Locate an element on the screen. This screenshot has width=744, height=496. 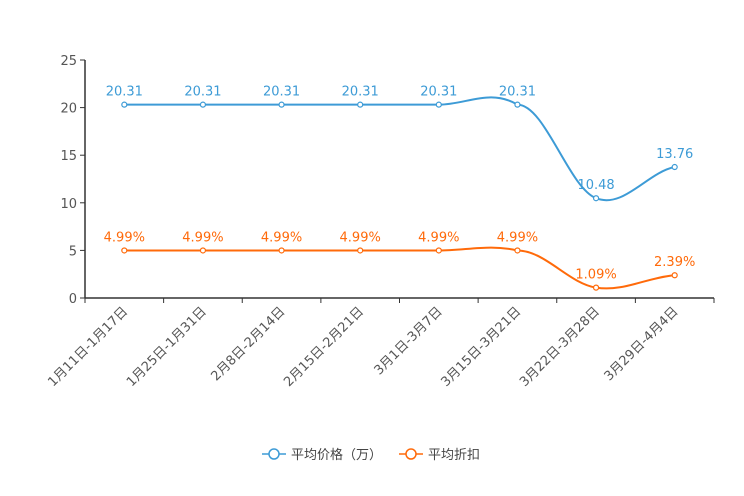
x-tick-label: 3月29日-4月4日 is located at coordinates (642, 344).